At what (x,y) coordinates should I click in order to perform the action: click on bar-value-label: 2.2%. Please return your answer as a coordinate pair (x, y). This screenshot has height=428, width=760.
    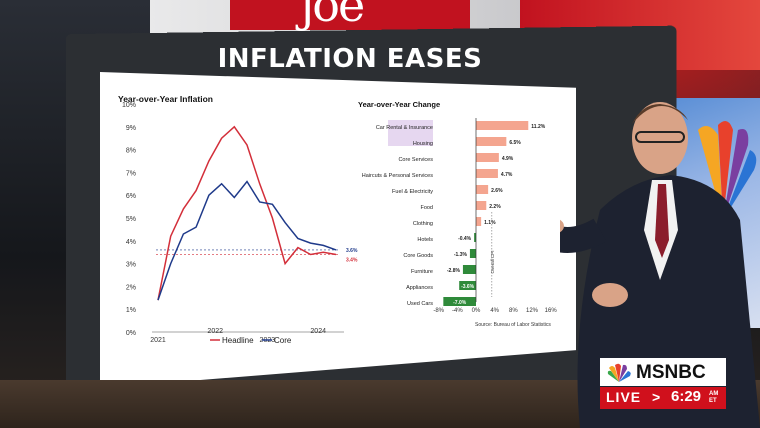
    Looking at the image, I should click on (495, 207).